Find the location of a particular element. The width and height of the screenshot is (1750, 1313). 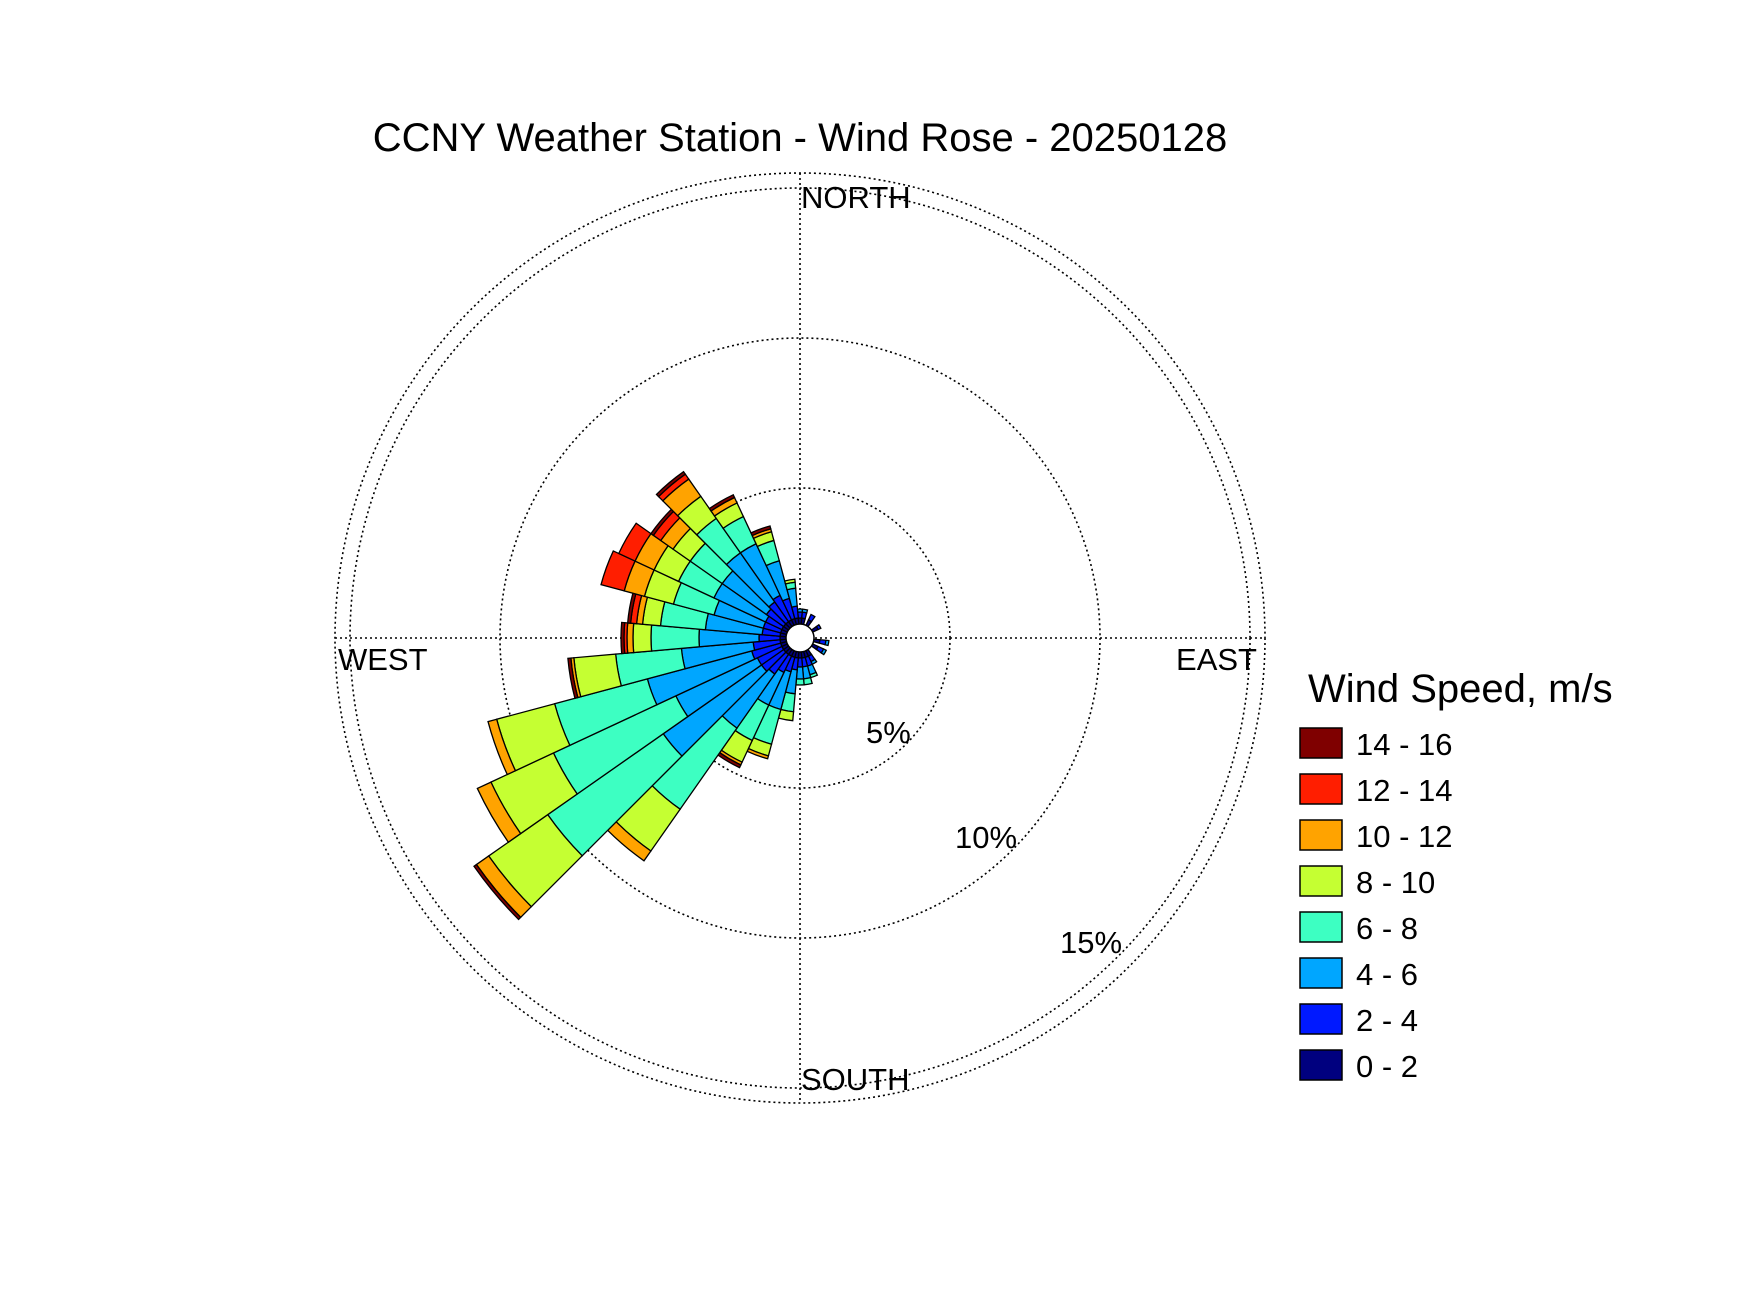

direction-label-east: EAST is located at coordinates (1216, 659).